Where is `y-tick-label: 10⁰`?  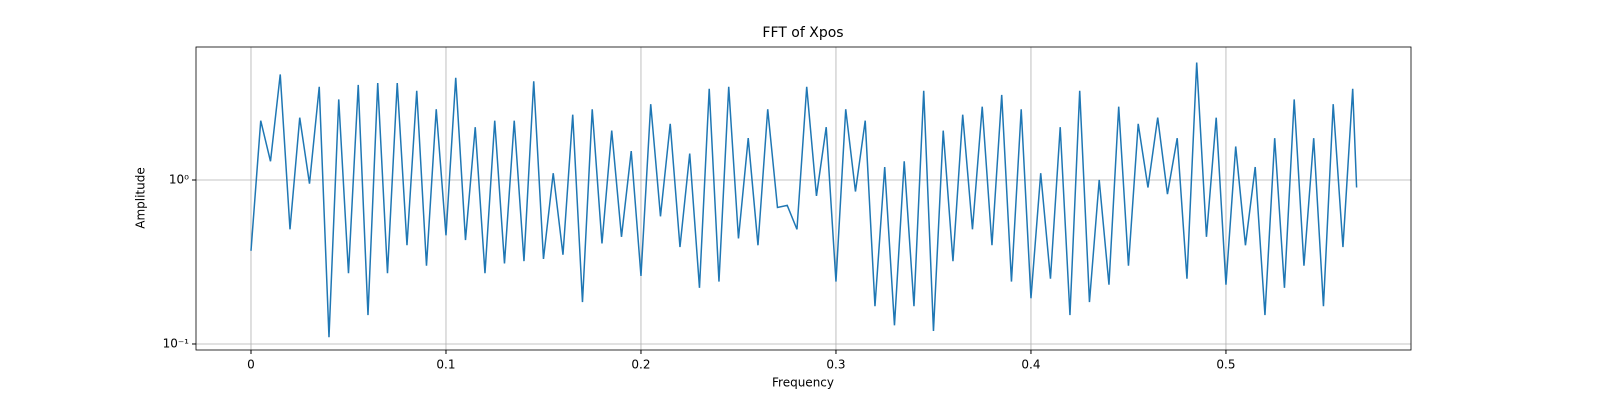
y-tick-label: 10⁰ is located at coordinates (179, 179).